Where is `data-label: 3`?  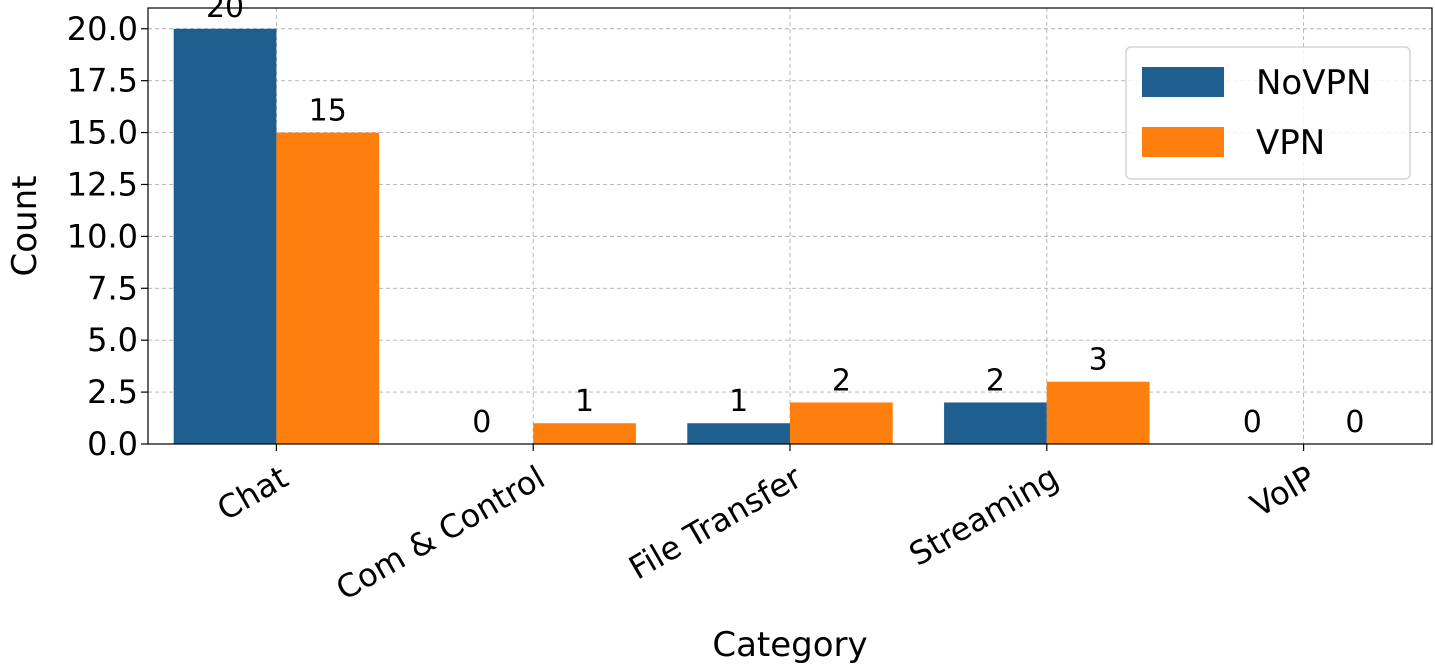 data-label: 3 is located at coordinates (1098, 360).